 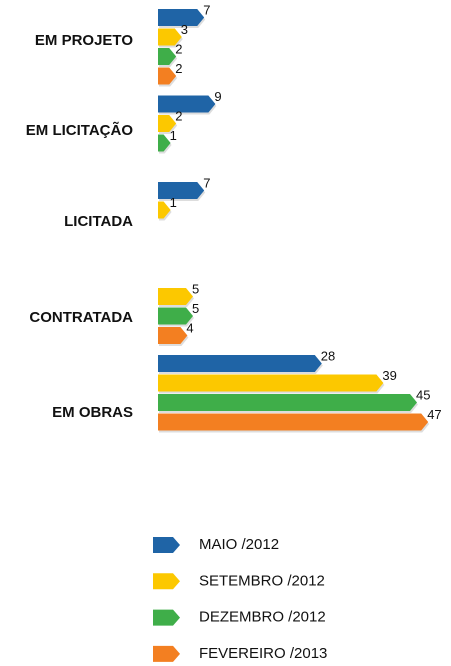 I want to click on value-label: 39, so click(x=389, y=375).